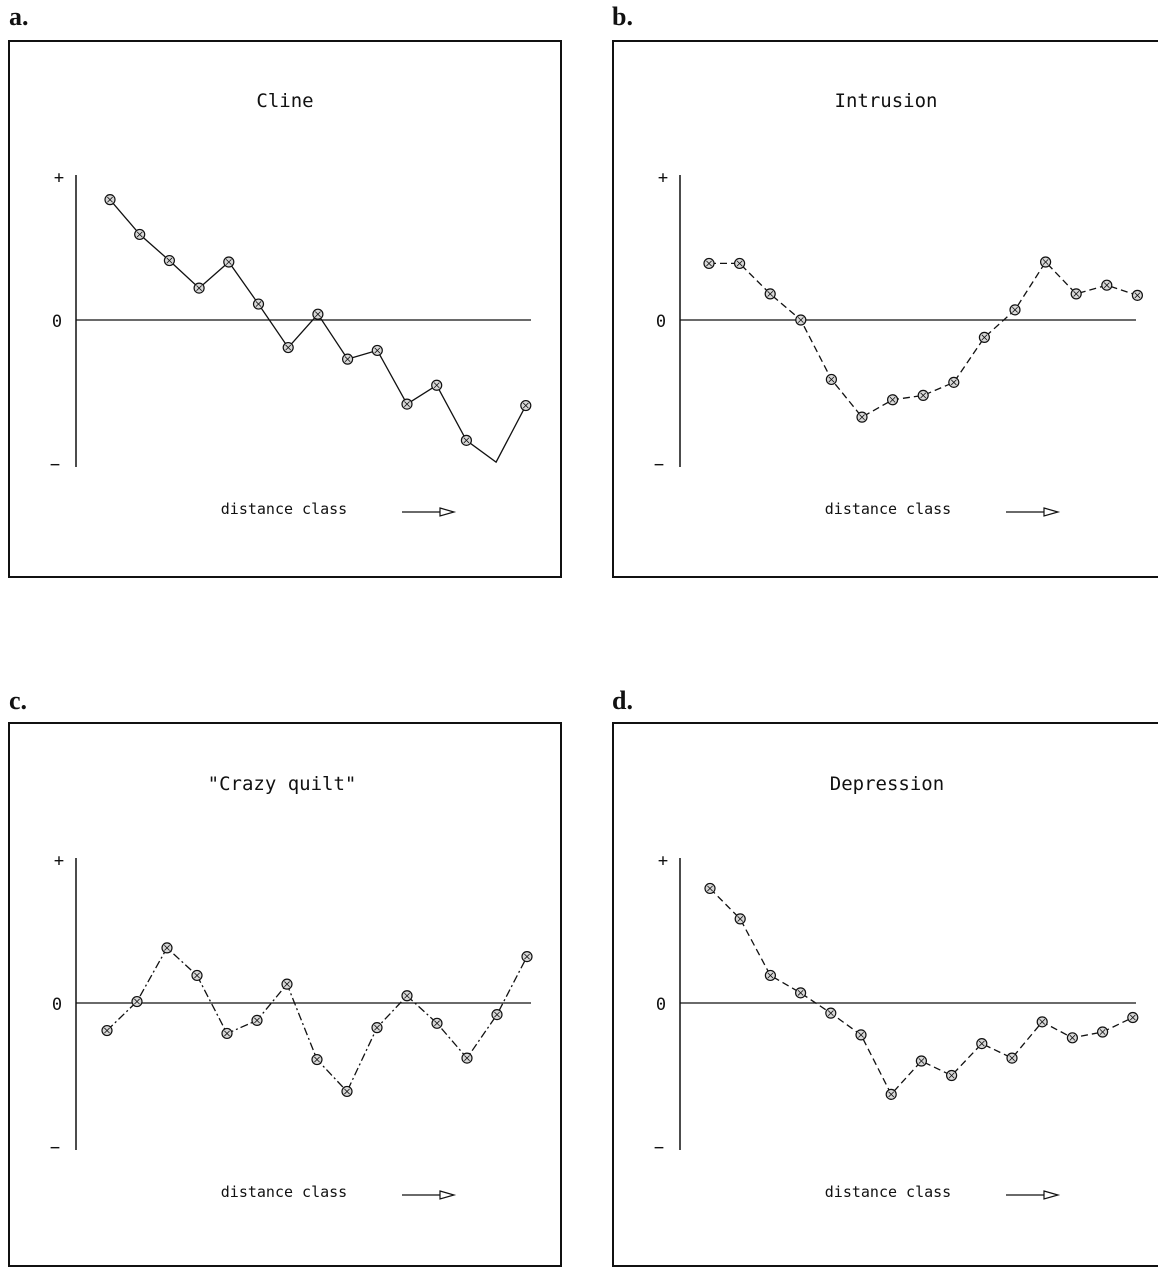 This screenshot has height=1267, width=1158. I want to click on x-arrow-head-b, so click(1052, 512).